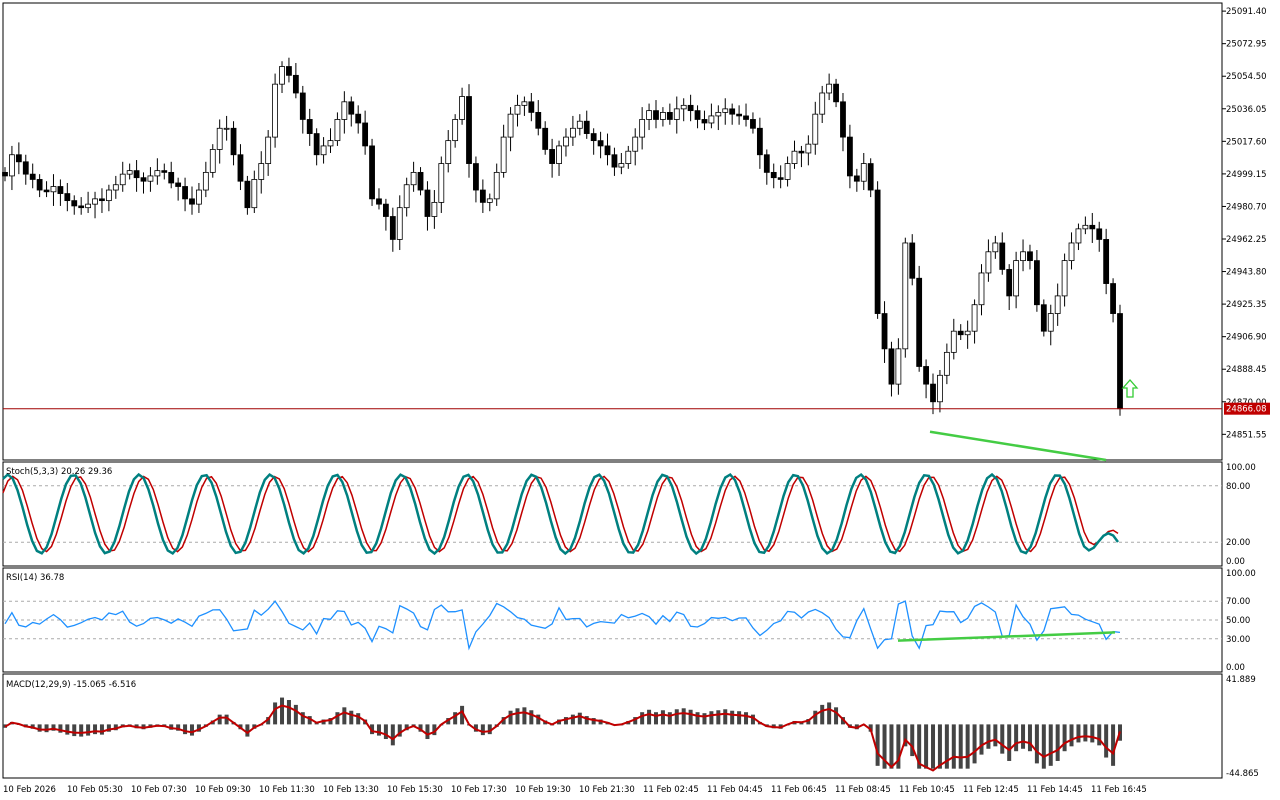 The height and width of the screenshot is (800, 1280). Describe the element at coordinates (735, 790) in the screenshot. I see `time-tick-label: 11 Feb 04:45` at that location.